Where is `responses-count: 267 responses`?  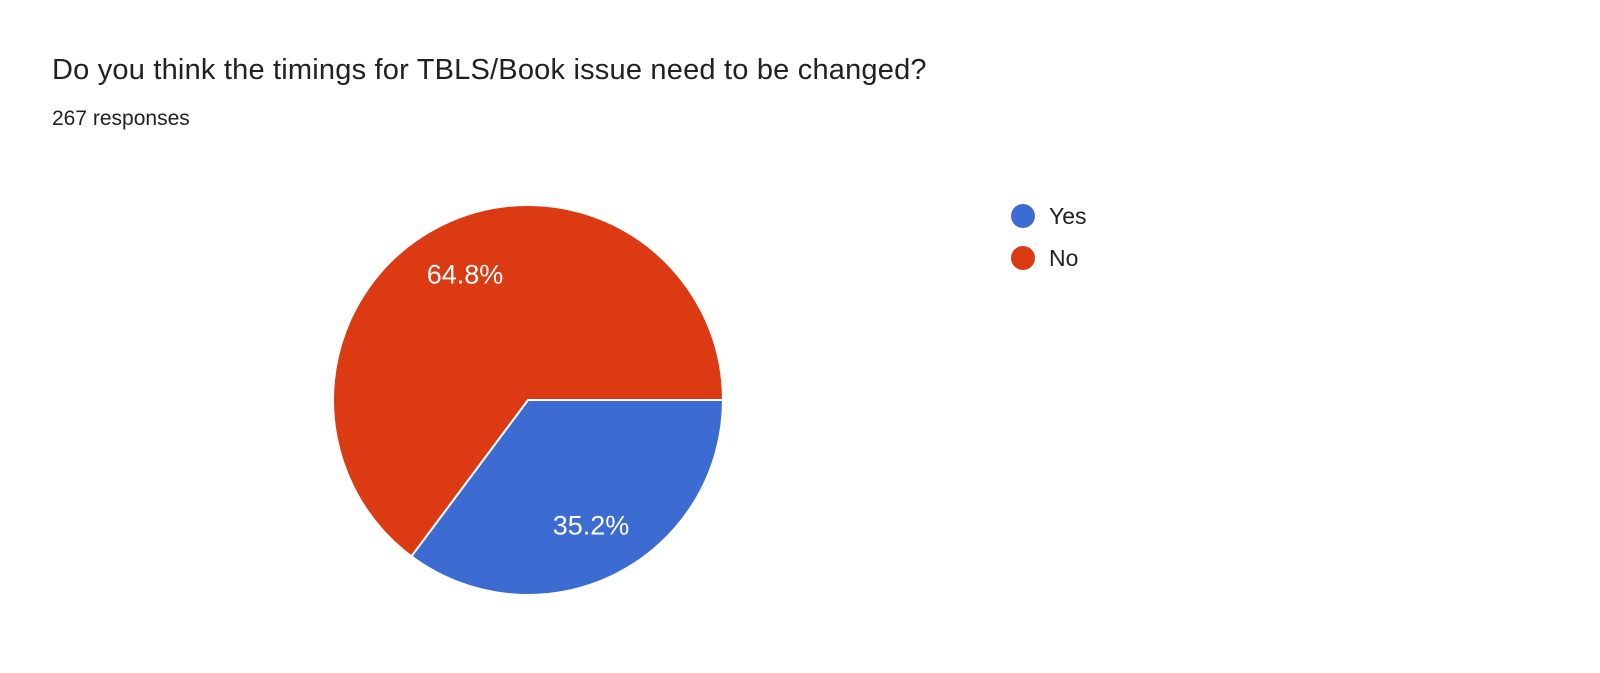
responses-count: 267 responses is located at coordinates (121, 118).